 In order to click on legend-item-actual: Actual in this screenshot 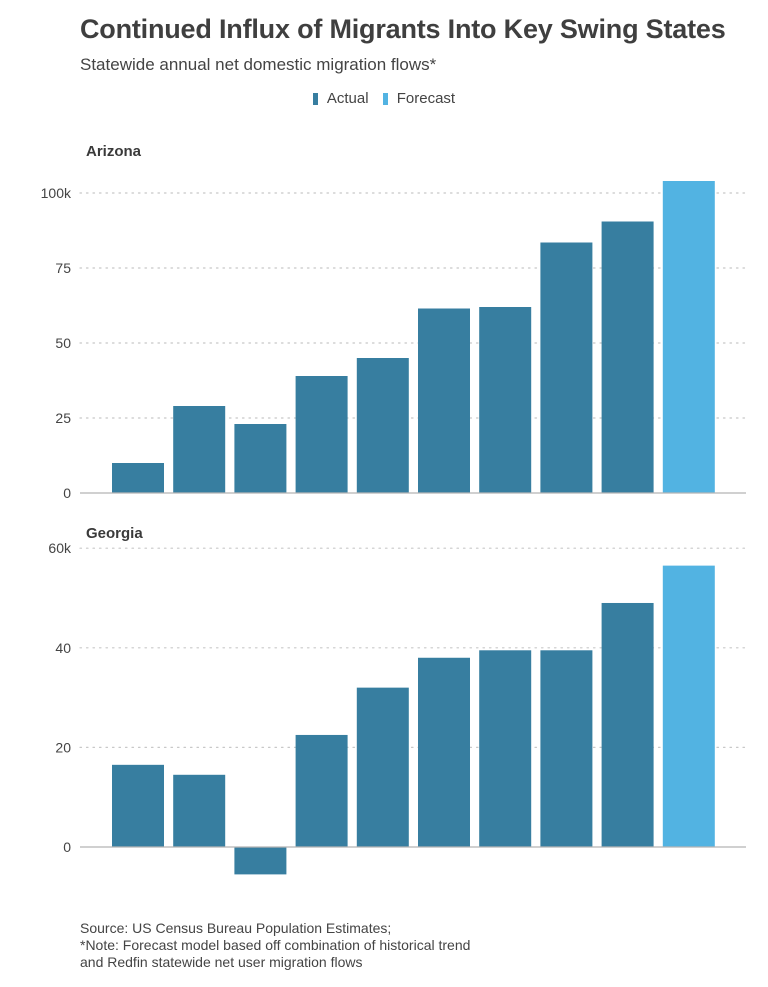, I will do `click(340, 98)`.